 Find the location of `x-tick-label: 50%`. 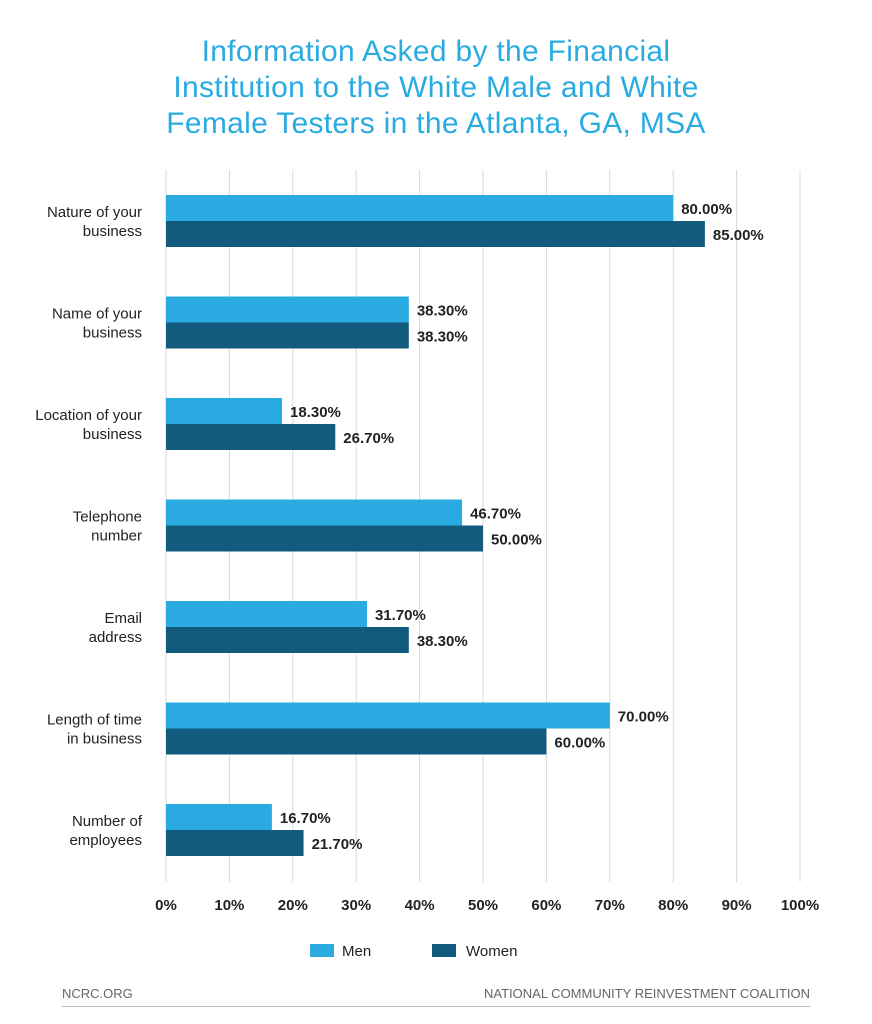

x-tick-label: 50% is located at coordinates (483, 905).